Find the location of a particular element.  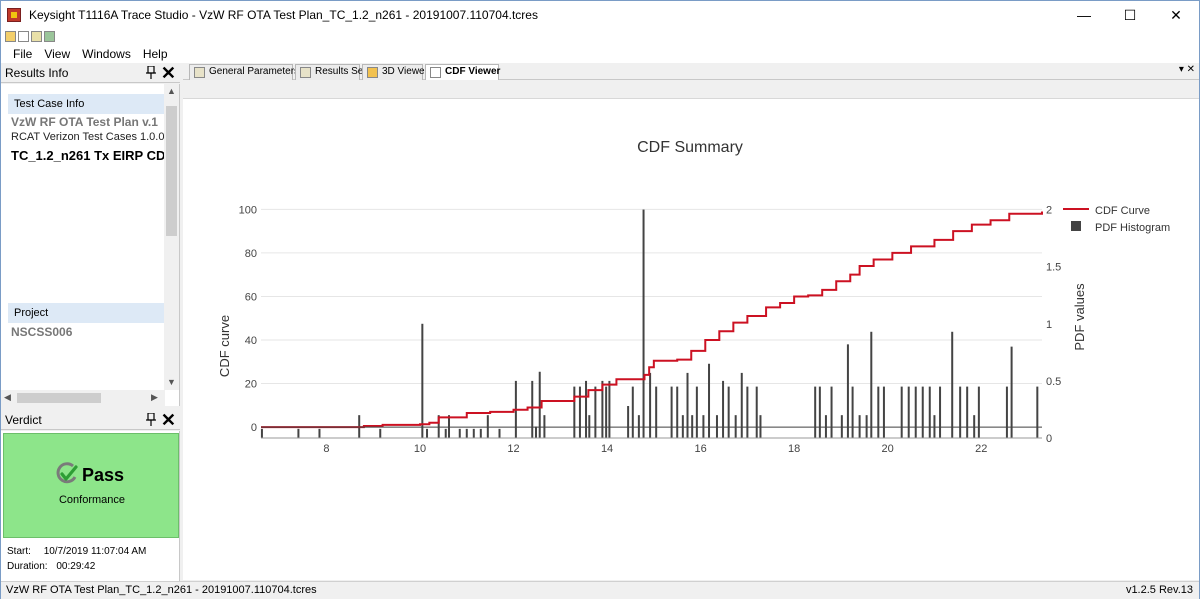

horizontal-scroll-thumb is located at coordinates (59, 398).